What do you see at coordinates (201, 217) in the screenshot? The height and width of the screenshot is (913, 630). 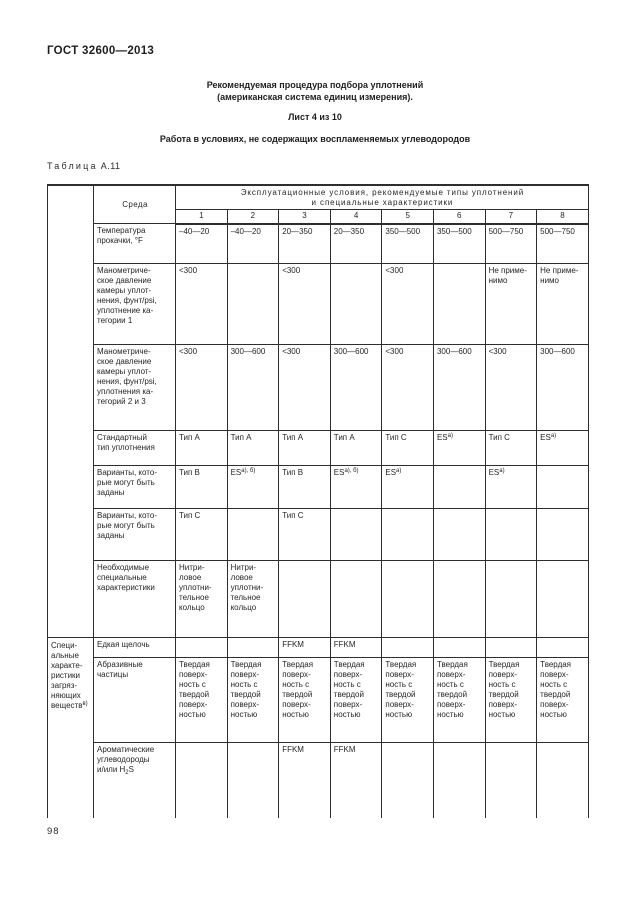 I see `column-number: 1` at bounding box center [201, 217].